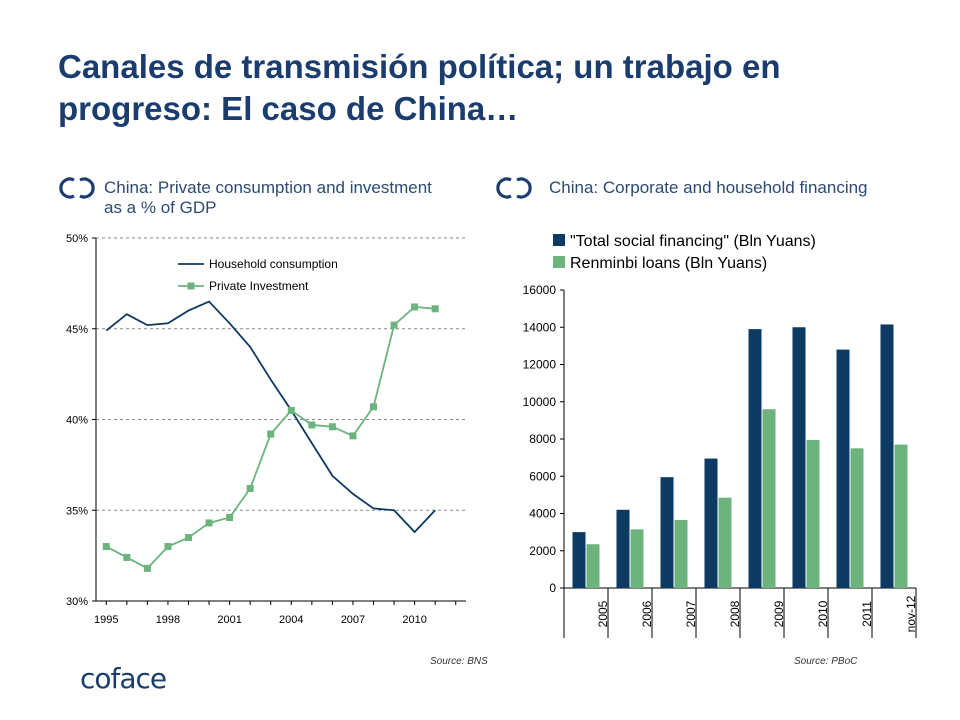 This screenshot has height=720, width=960. I want to click on y-tick-label: 45%, so click(77, 330).